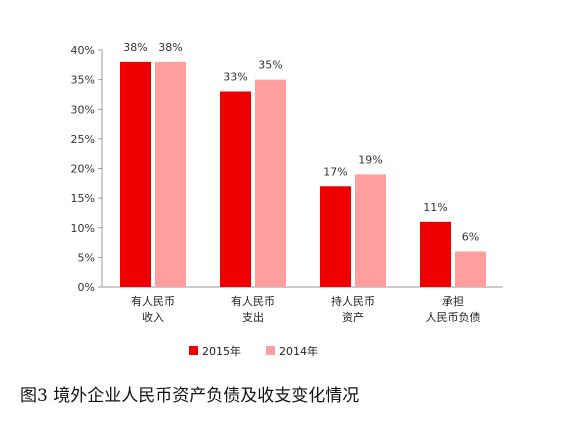  What do you see at coordinates (86, 257) in the screenshot?
I see `y-tick-label: 5%` at bounding box center [86, 257].